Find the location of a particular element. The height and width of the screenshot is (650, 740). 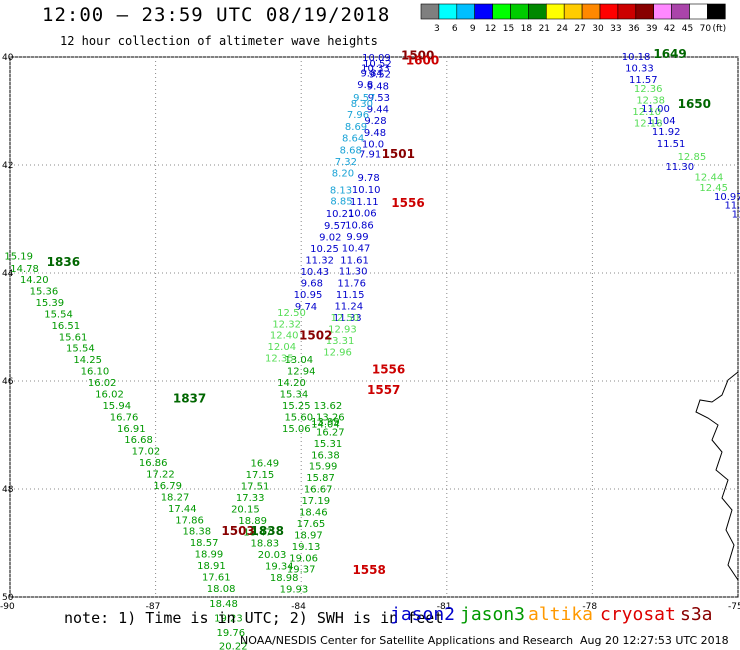

wave-height-value: 8.30 is located at coordinates (362, 104).